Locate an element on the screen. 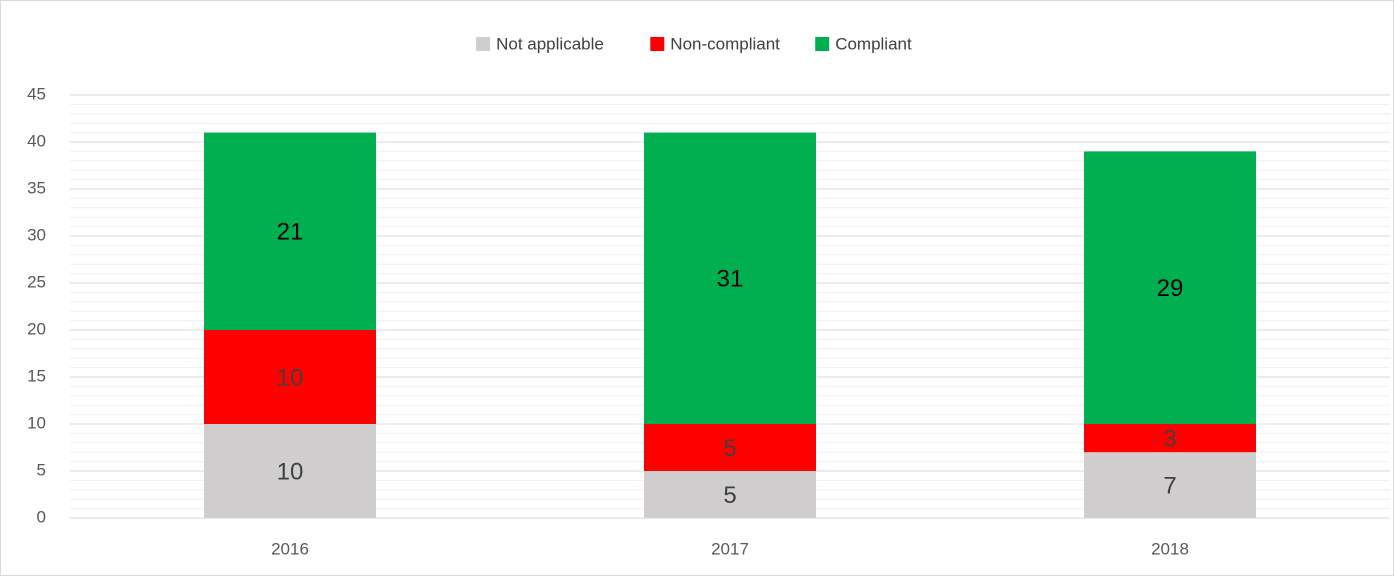 The height and width of the screenshot is (577, 1395). y-tick-label: 45 is located at coordinates (36, 93).